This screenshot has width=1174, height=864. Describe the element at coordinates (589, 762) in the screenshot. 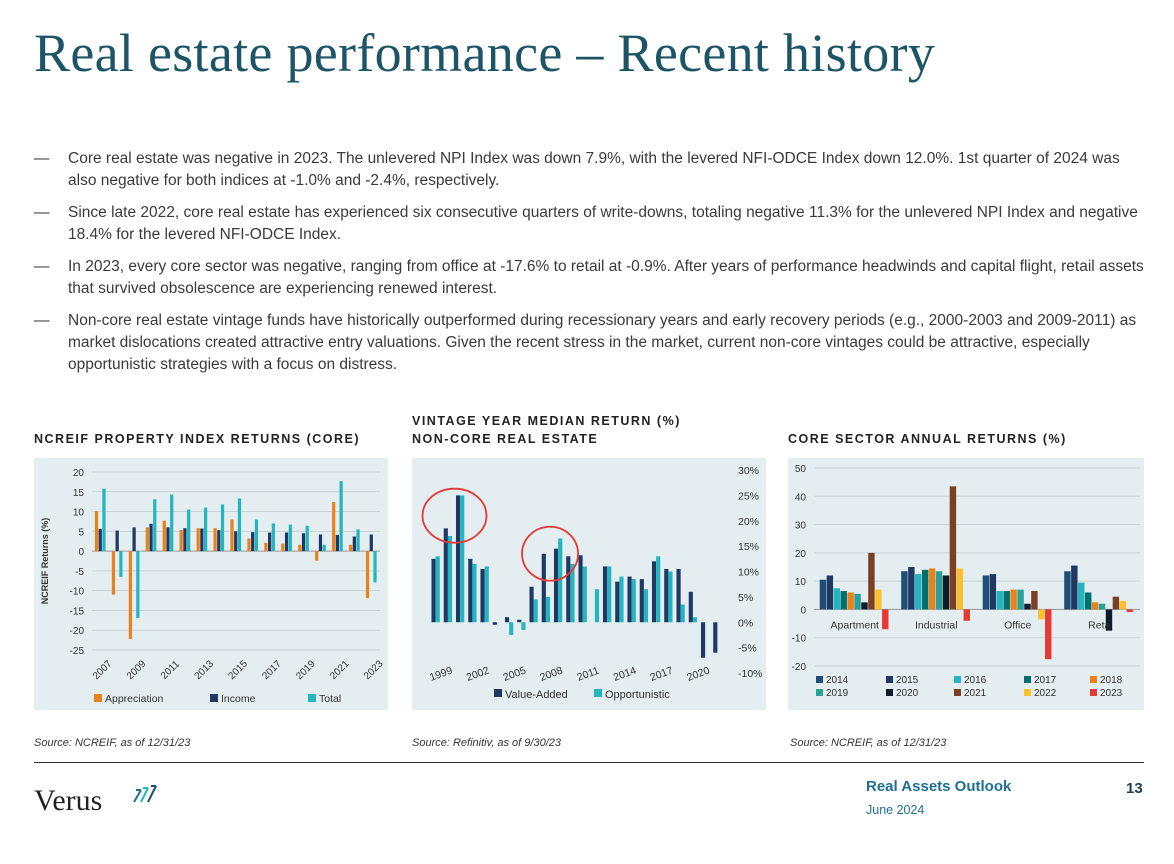

I see `footer-divider` at that location.